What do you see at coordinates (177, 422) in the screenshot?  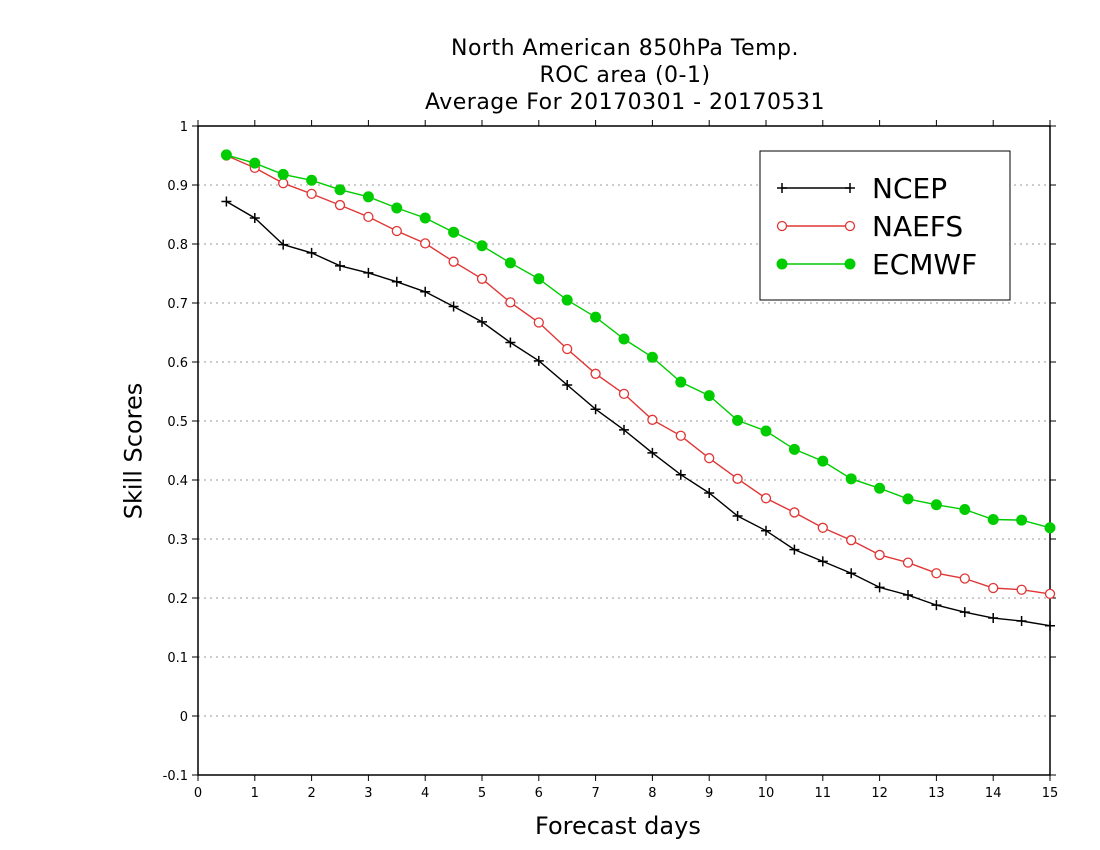 I see `y-tick-label: 0.5` at bounding box center [177, 422].